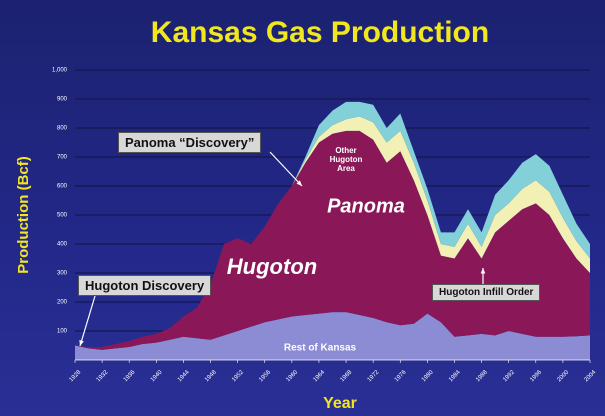 This screenshot has width=605, height=416. What do you see at coordinates (482, 376) in the screenshot?
I see `x-tick-label: 1988` at bounding box center [482, 376].